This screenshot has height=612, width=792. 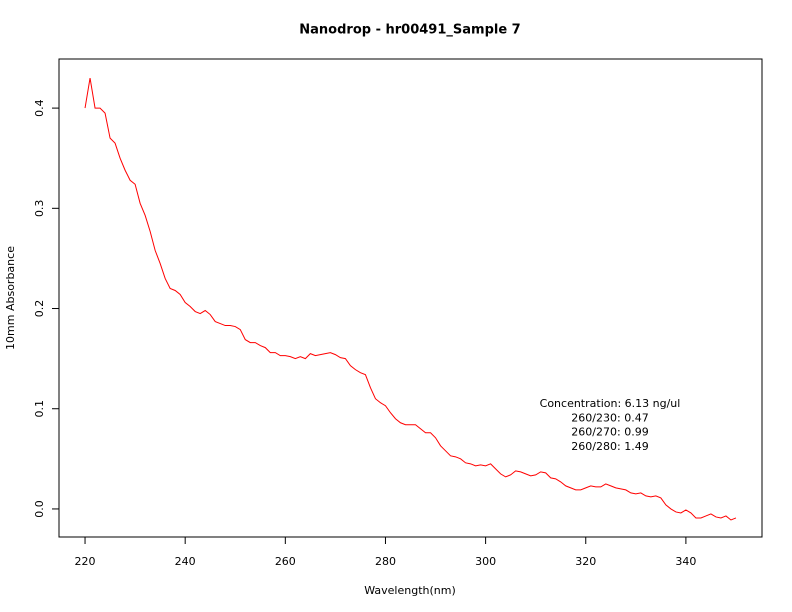 I want to click on x-tick-label: 280, so click(x=385, y=561).